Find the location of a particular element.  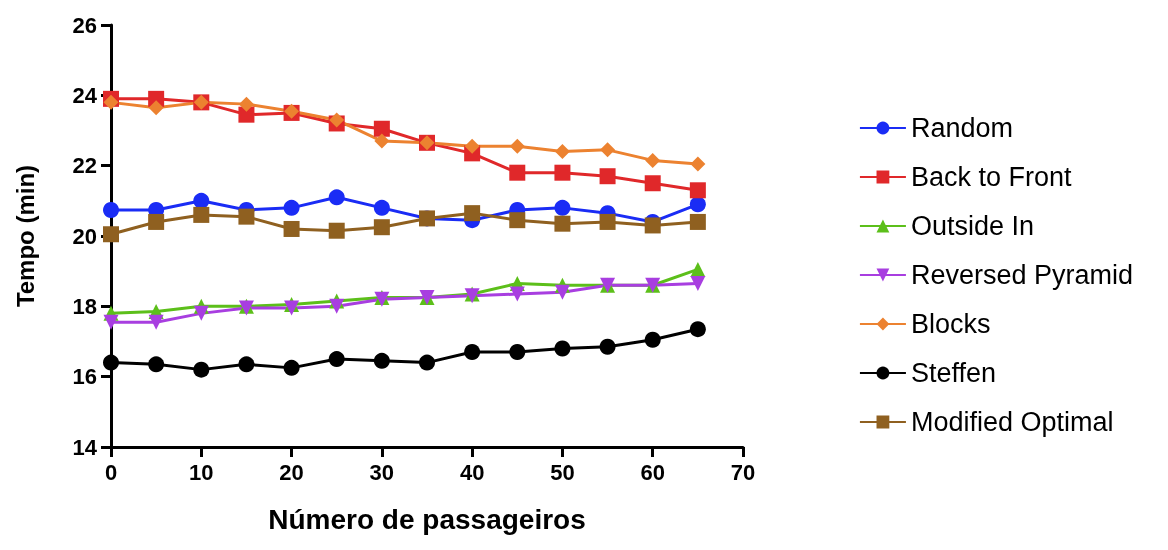

legend-label: Back to Front is located at coordinates (991, 177).